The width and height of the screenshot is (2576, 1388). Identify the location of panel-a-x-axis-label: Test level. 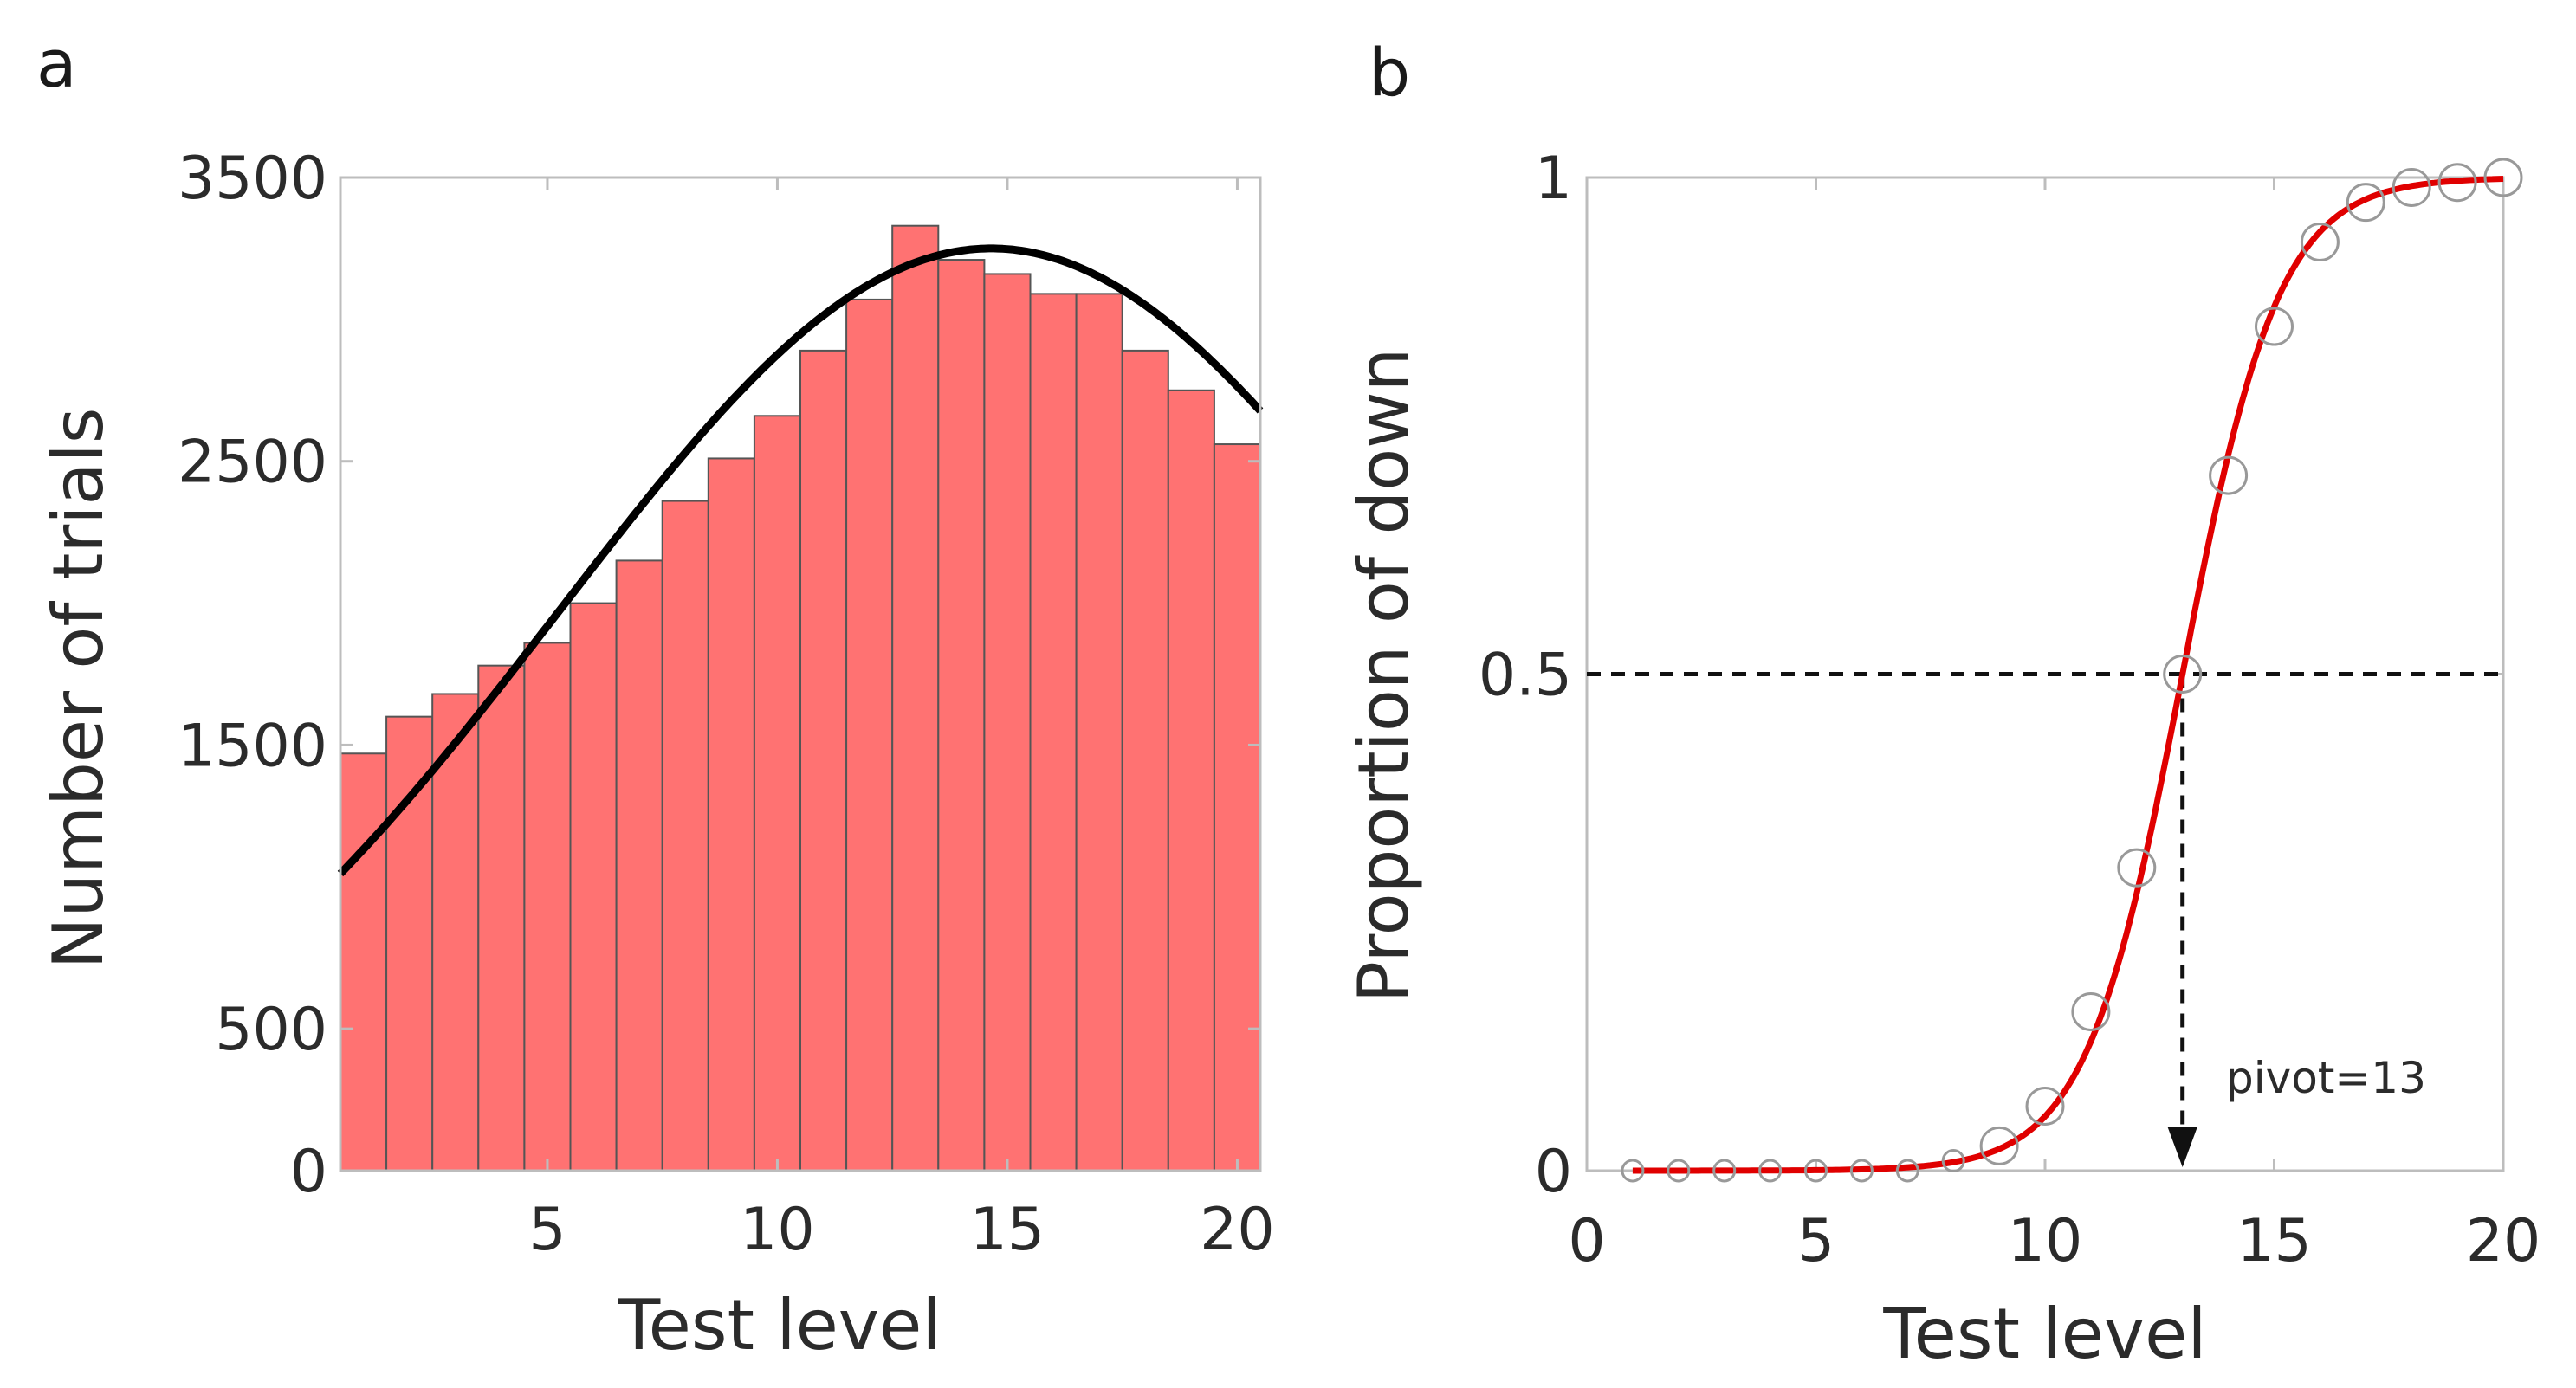
(779, 1325).